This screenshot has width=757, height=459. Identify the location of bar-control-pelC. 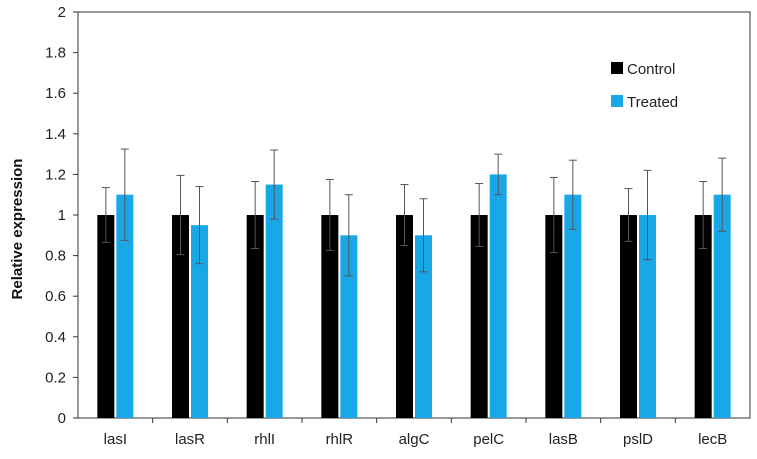
(479, 316).